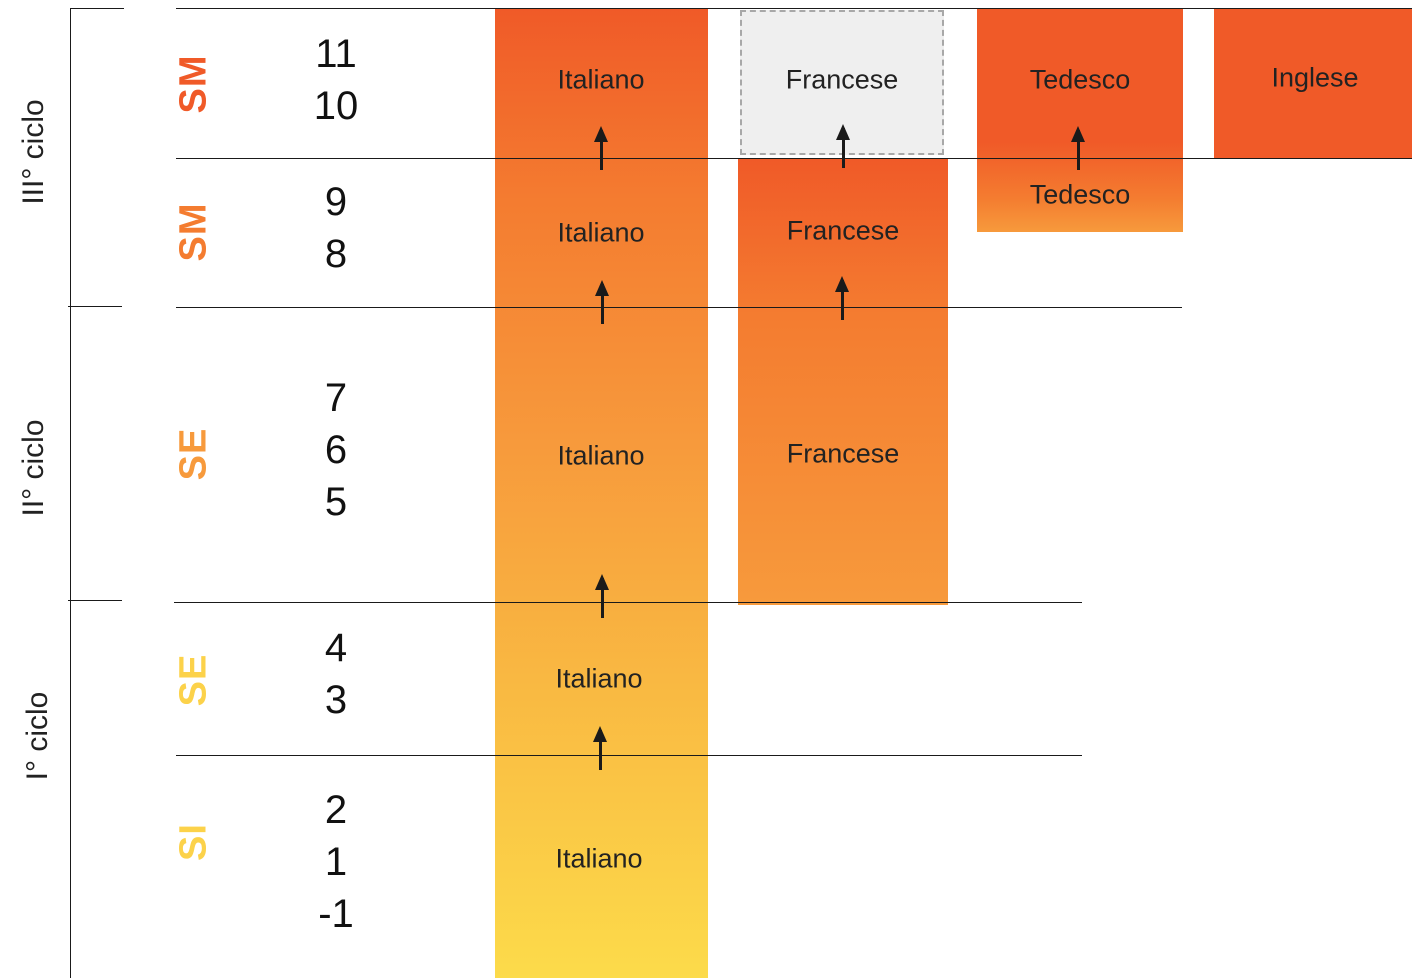 This screenshot has height=978, width=1412. What do you see at coordinates (336, 502) in the screenshot?
I see `grade-number: 5` at bounding box center [336, 502].